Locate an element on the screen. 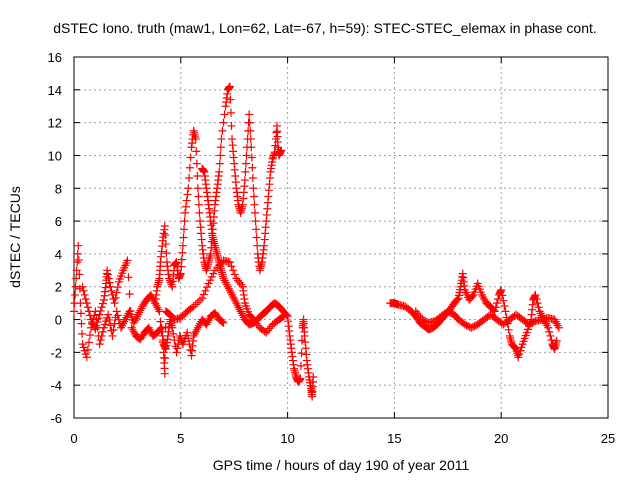  y-tick-label: 2 is located at coordinates (58, 287).